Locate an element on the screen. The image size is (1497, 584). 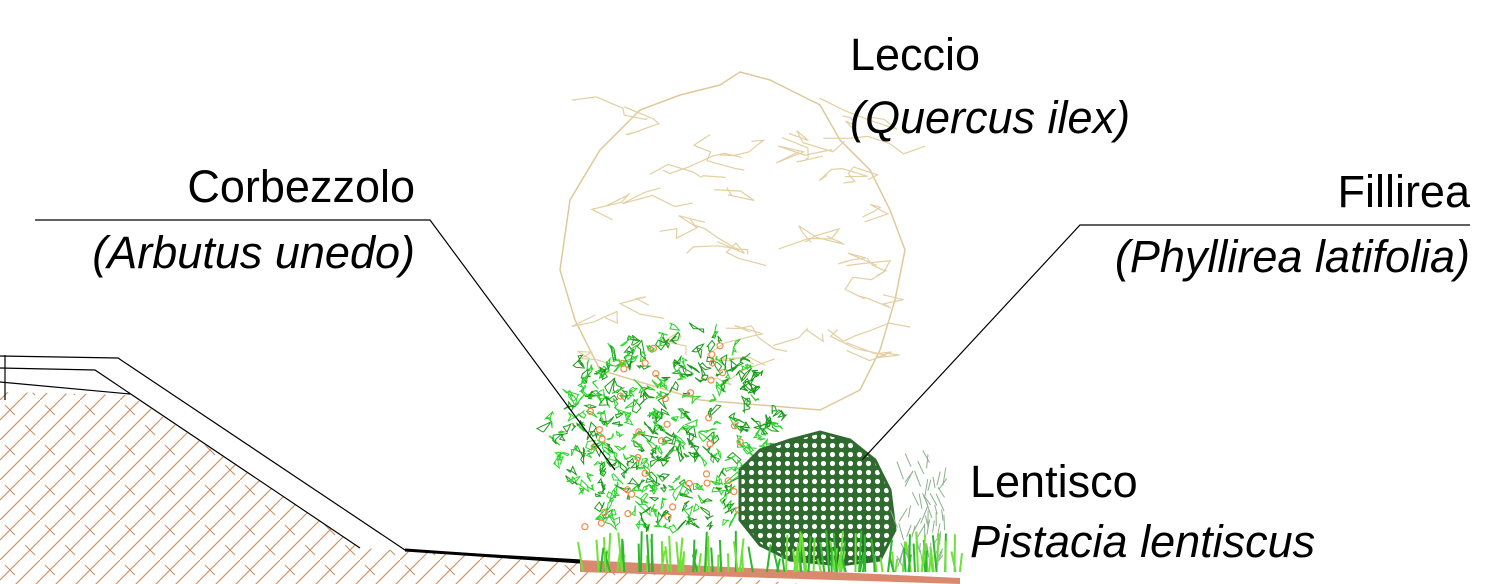
latin-name: (Phyllirea latifolia) is located at coordinates (1292, 256).